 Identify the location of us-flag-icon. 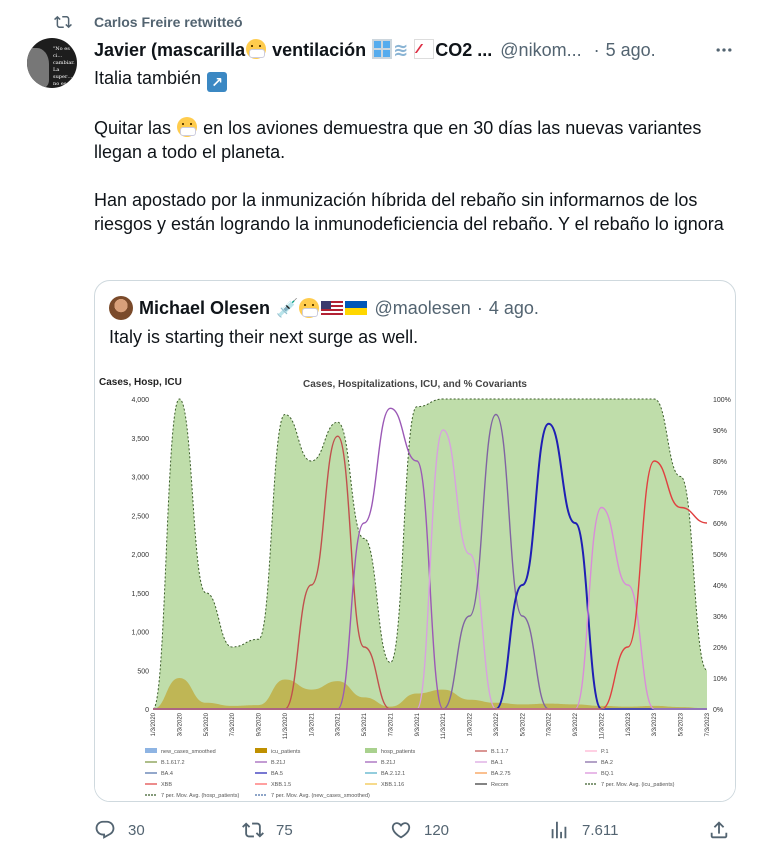
(332, 308).